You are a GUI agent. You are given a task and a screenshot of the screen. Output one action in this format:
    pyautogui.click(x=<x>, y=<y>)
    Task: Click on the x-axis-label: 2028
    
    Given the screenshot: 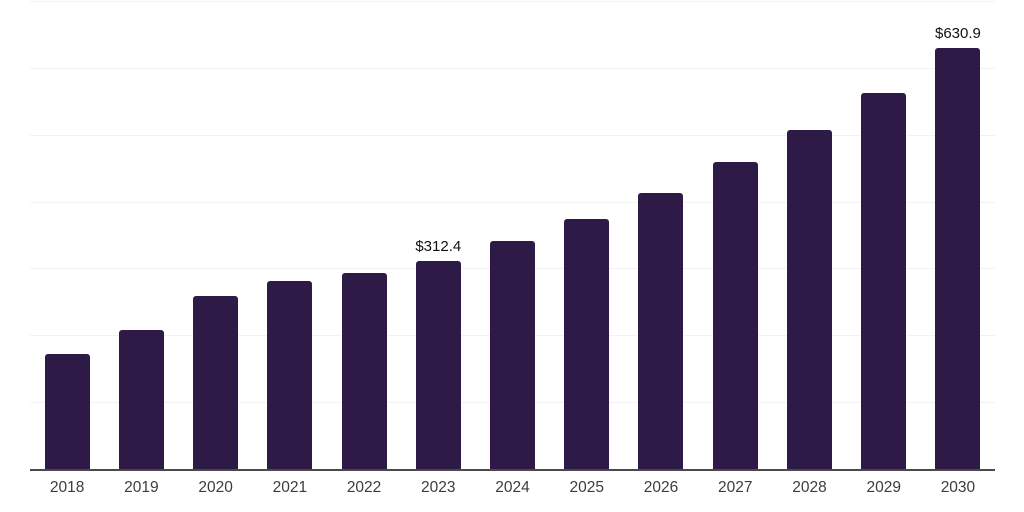 What is the action you would take?
    pyautogui.click(x=809, y=487)
    